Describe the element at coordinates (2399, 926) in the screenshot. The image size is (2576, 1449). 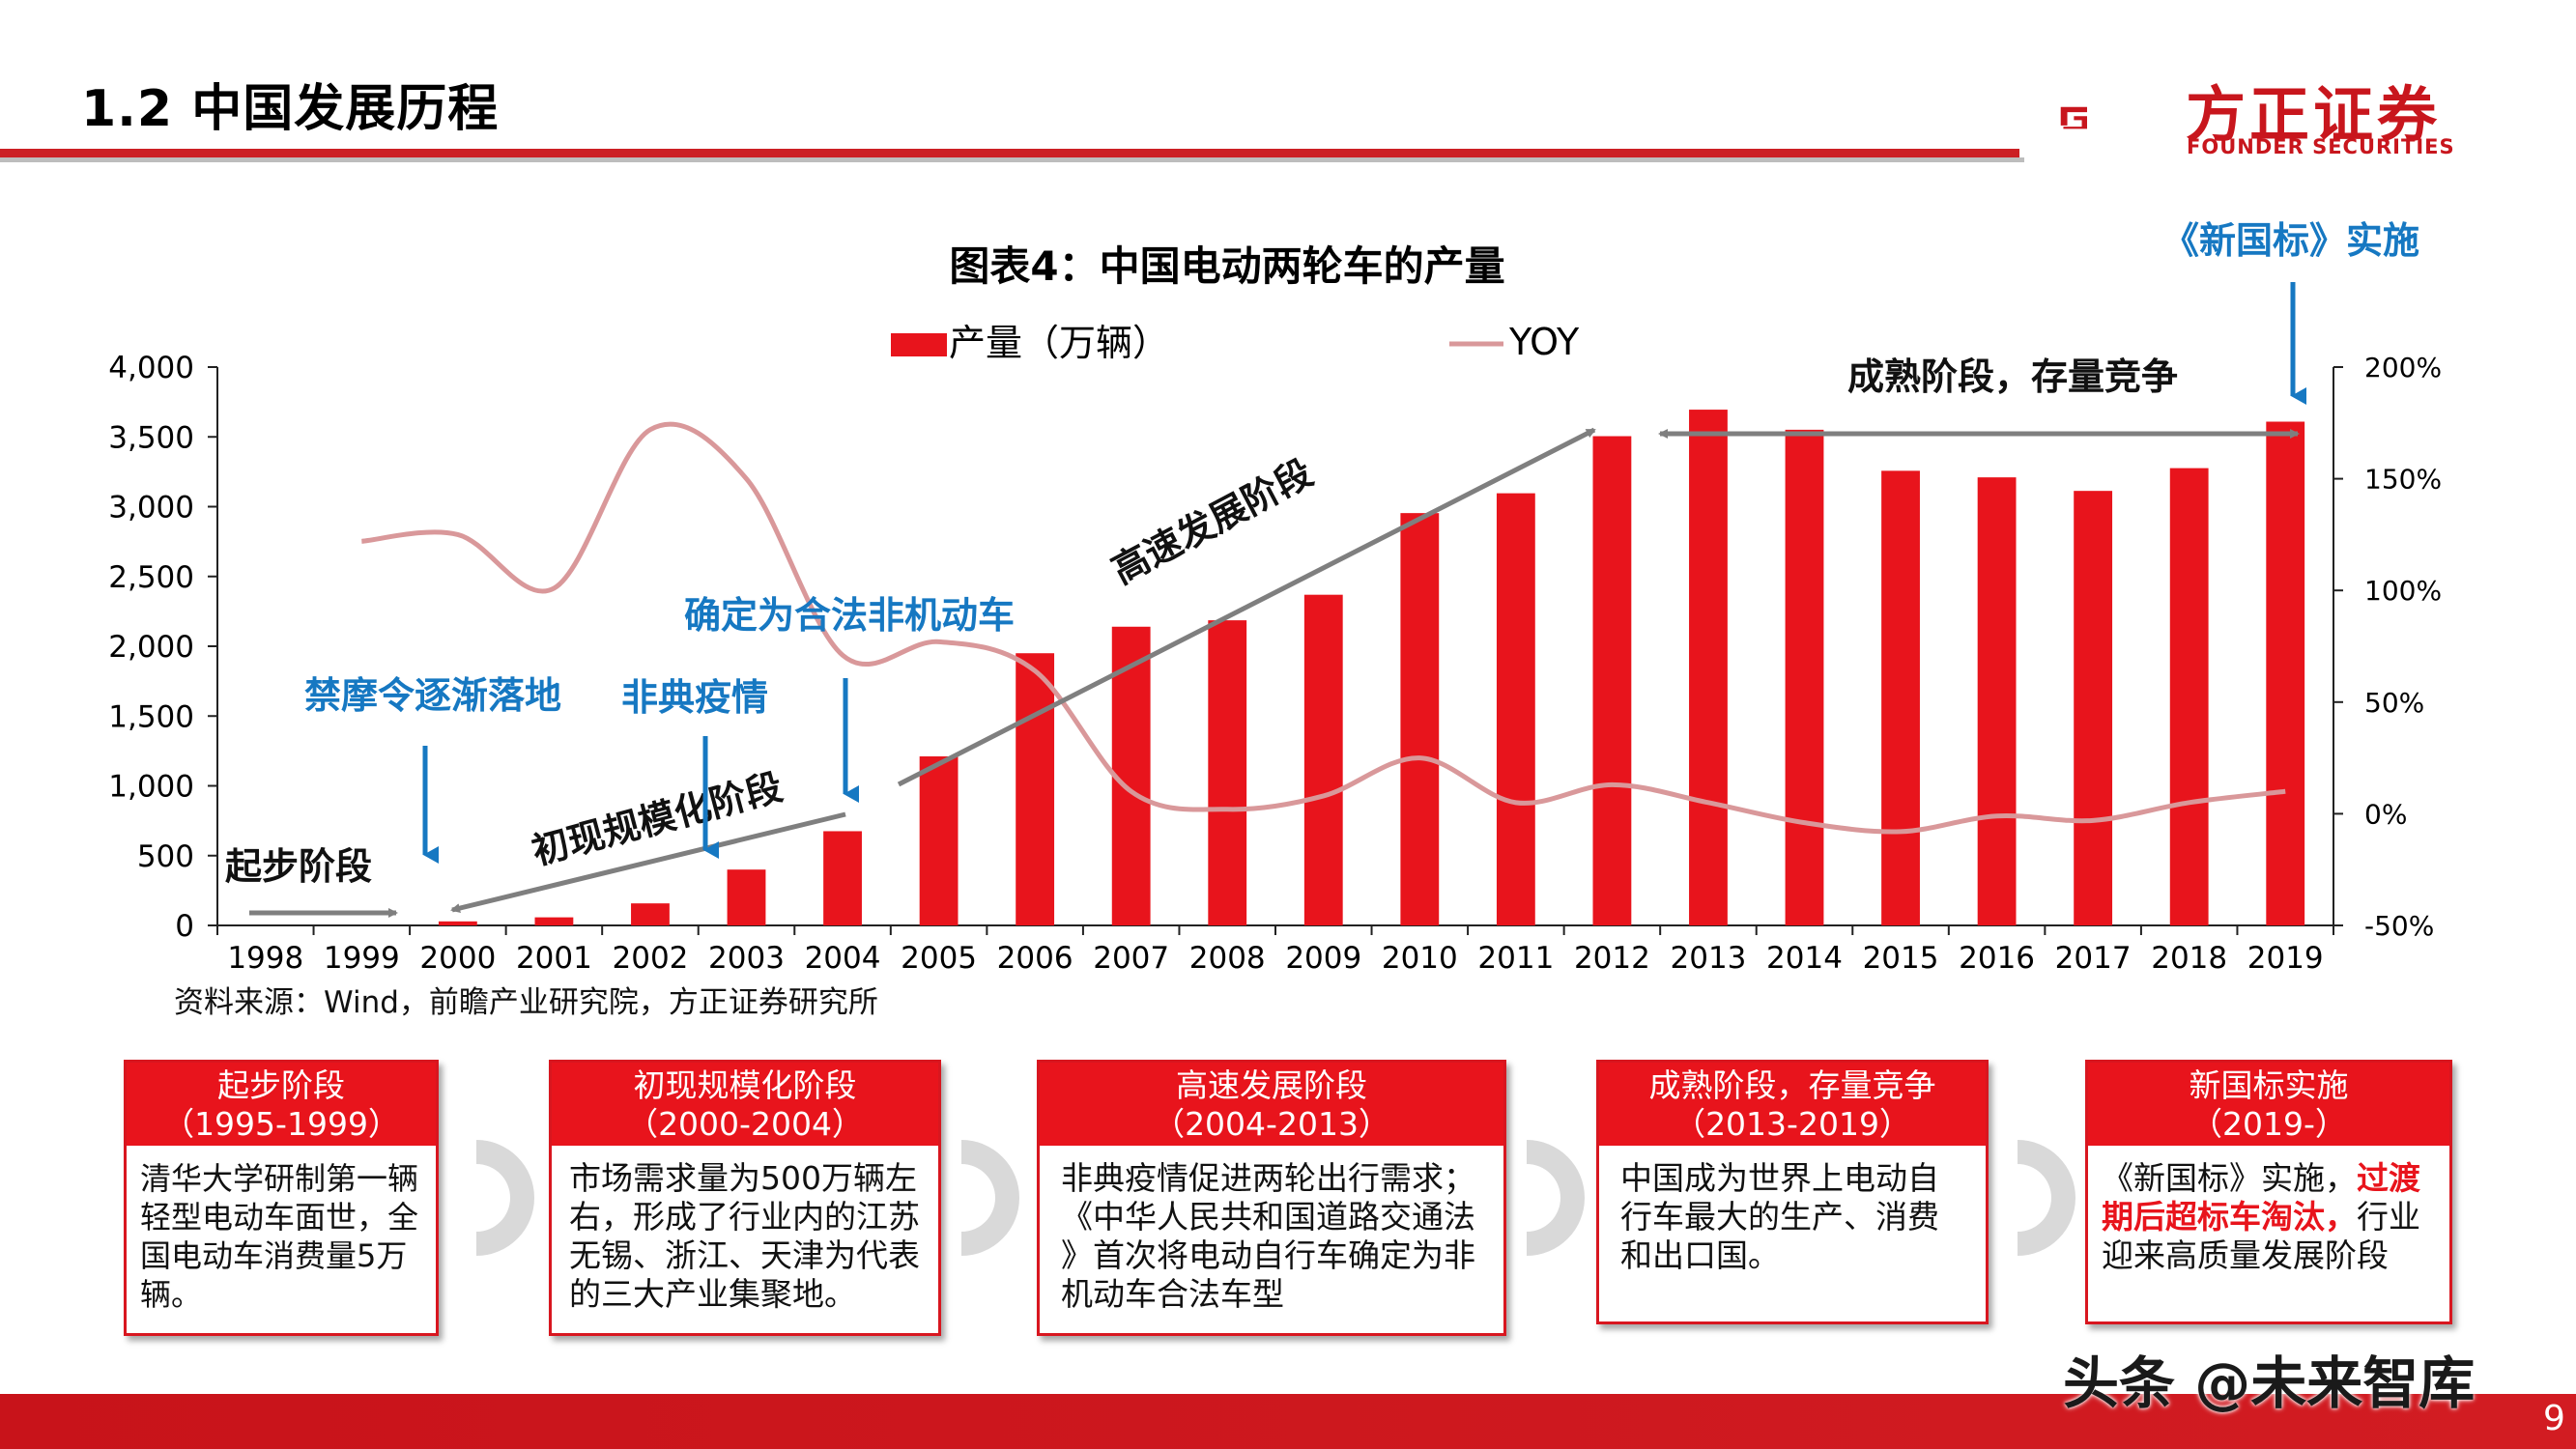
I see `y2-tick-label: -50%` at that location.